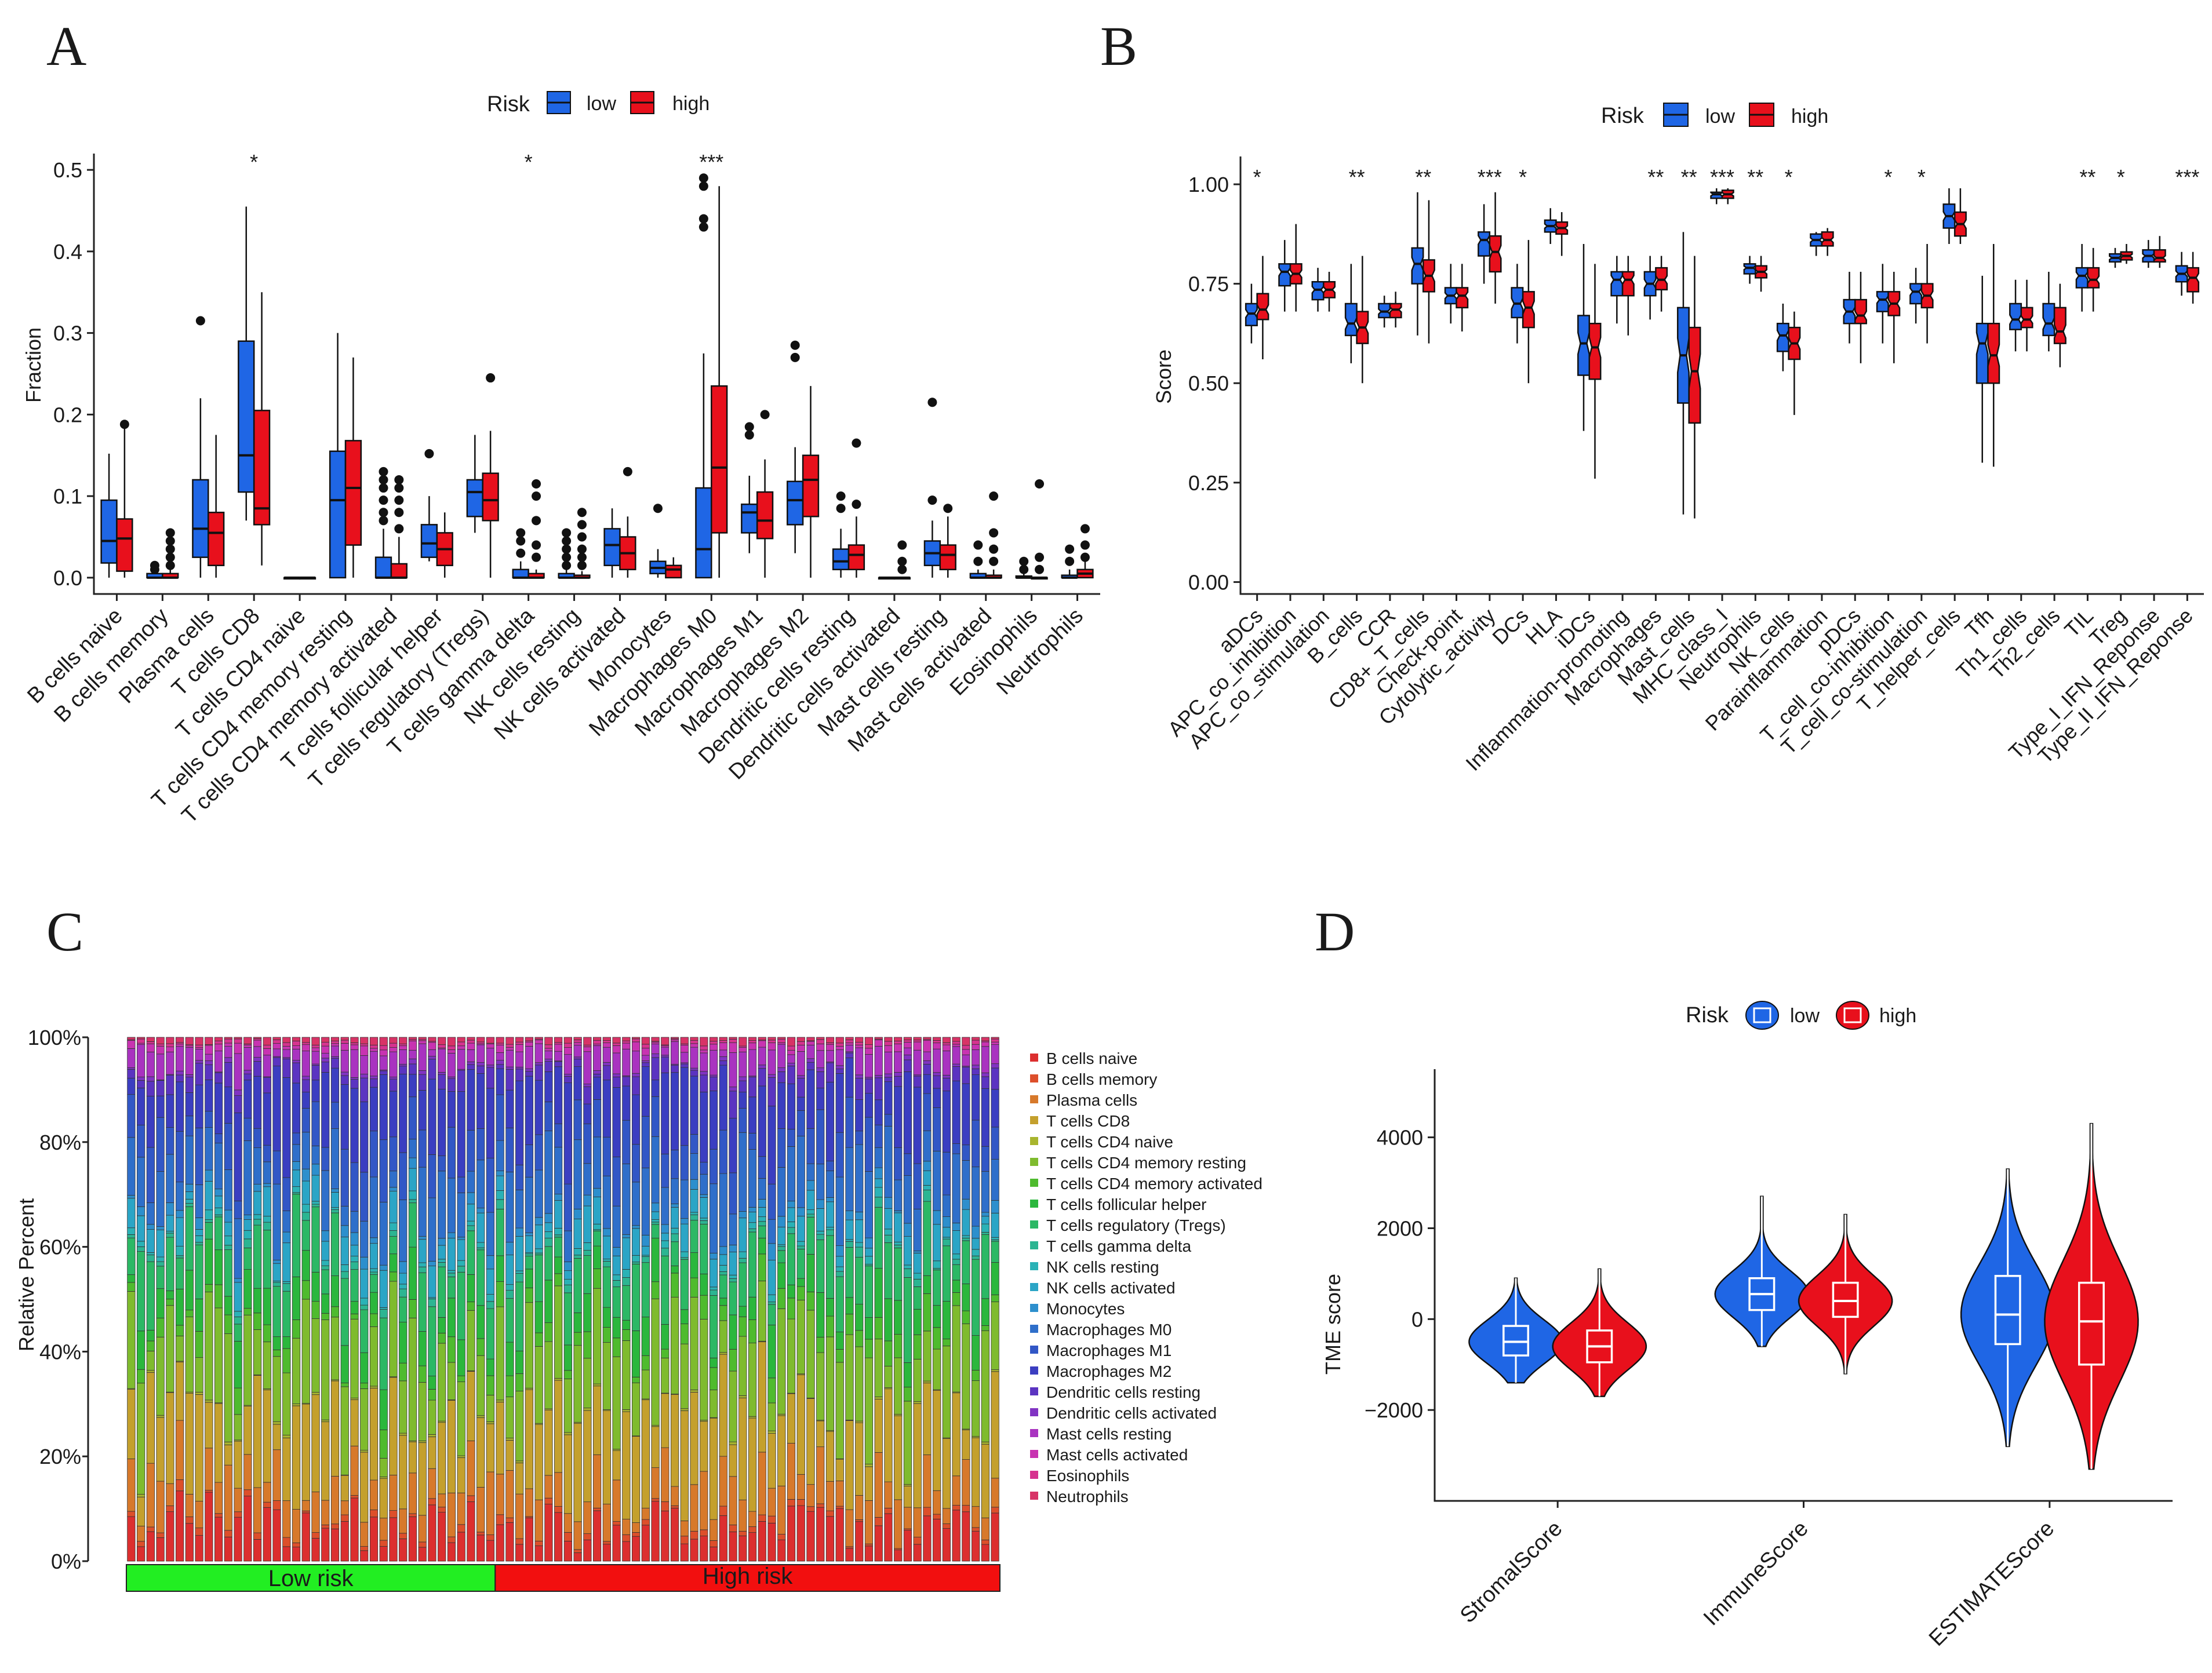 The height and width of the screenshot is (1673, 2212). What do you see at coordinates (748, 1576) in the screenshot?
I see `high-risk-label: High risk` at bounding box center [748, 1576].